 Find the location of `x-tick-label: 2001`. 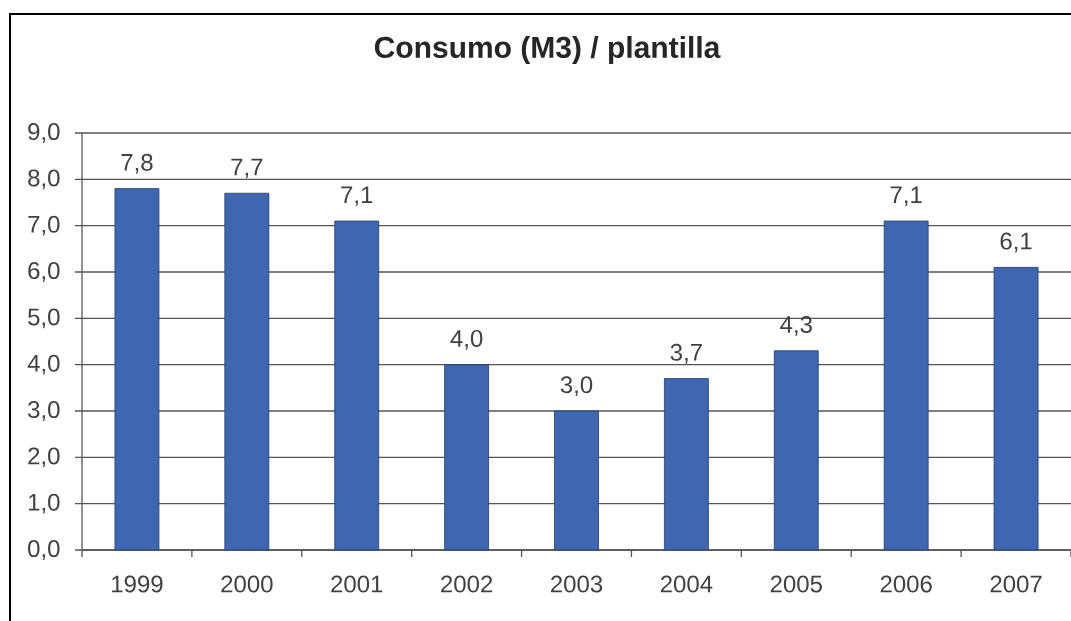

x-tick-label: 2001 is located at coordinates (357, 584).